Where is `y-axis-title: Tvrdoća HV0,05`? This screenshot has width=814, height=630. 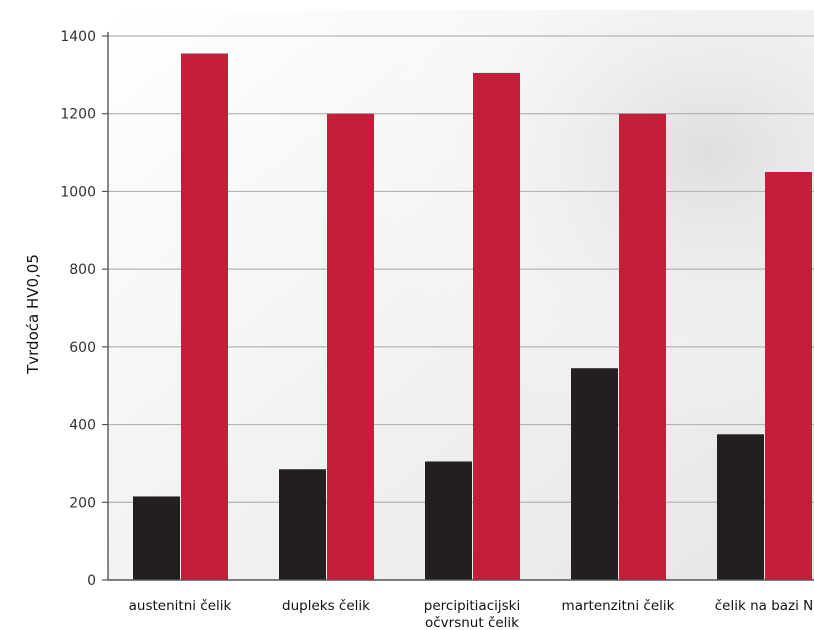 y-axis-title: Tvrdoća HV0,05 is located at coordinates (33, 314).